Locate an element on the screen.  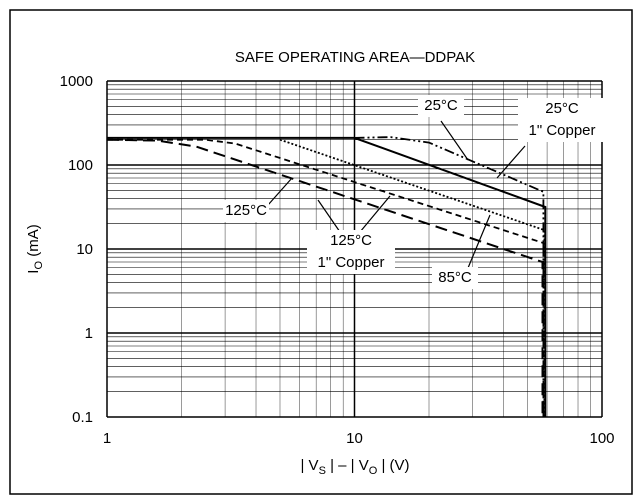
y-tick-label: 1 is located at coordinates (89, 333).